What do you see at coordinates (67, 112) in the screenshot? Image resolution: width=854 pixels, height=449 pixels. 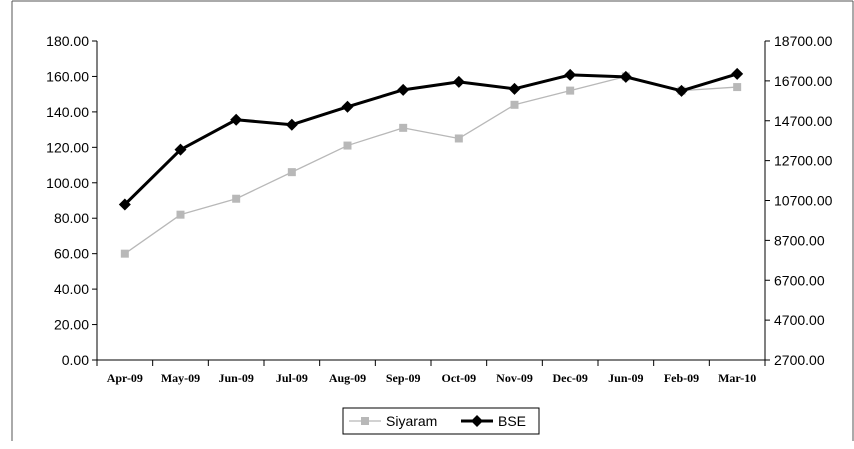 I see `y-left-tick-label: 140.00` at bounding box center [67, 112].